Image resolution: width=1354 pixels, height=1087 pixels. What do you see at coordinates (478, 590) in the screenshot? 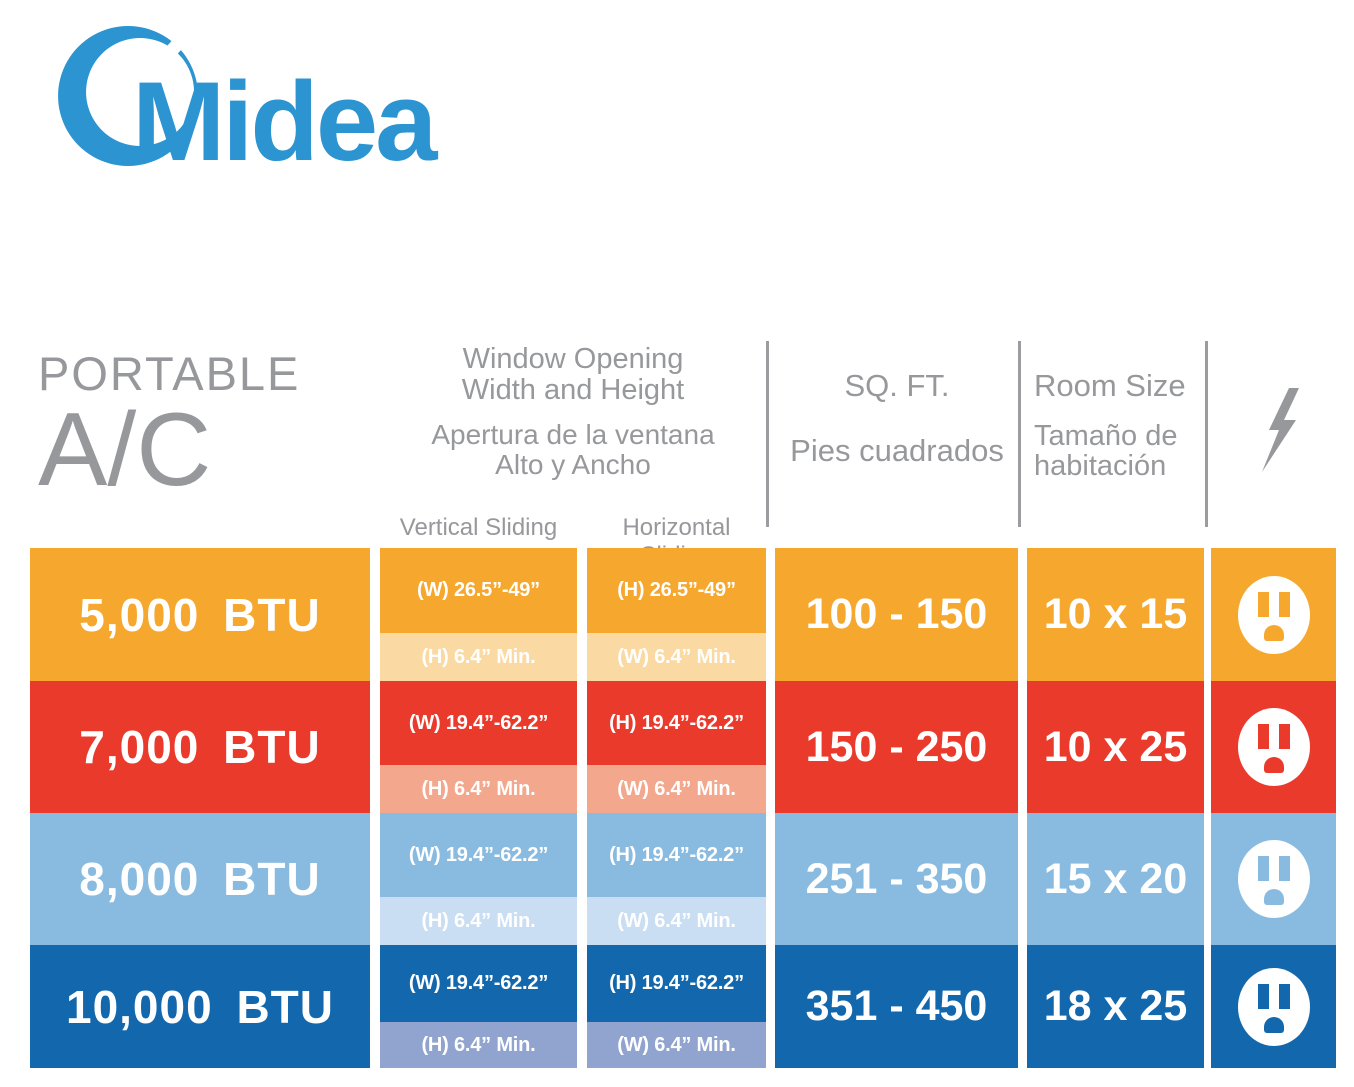
I see `vertical-sliding-range: (W) 26.5”-49”` at bounding box center [478, 590].